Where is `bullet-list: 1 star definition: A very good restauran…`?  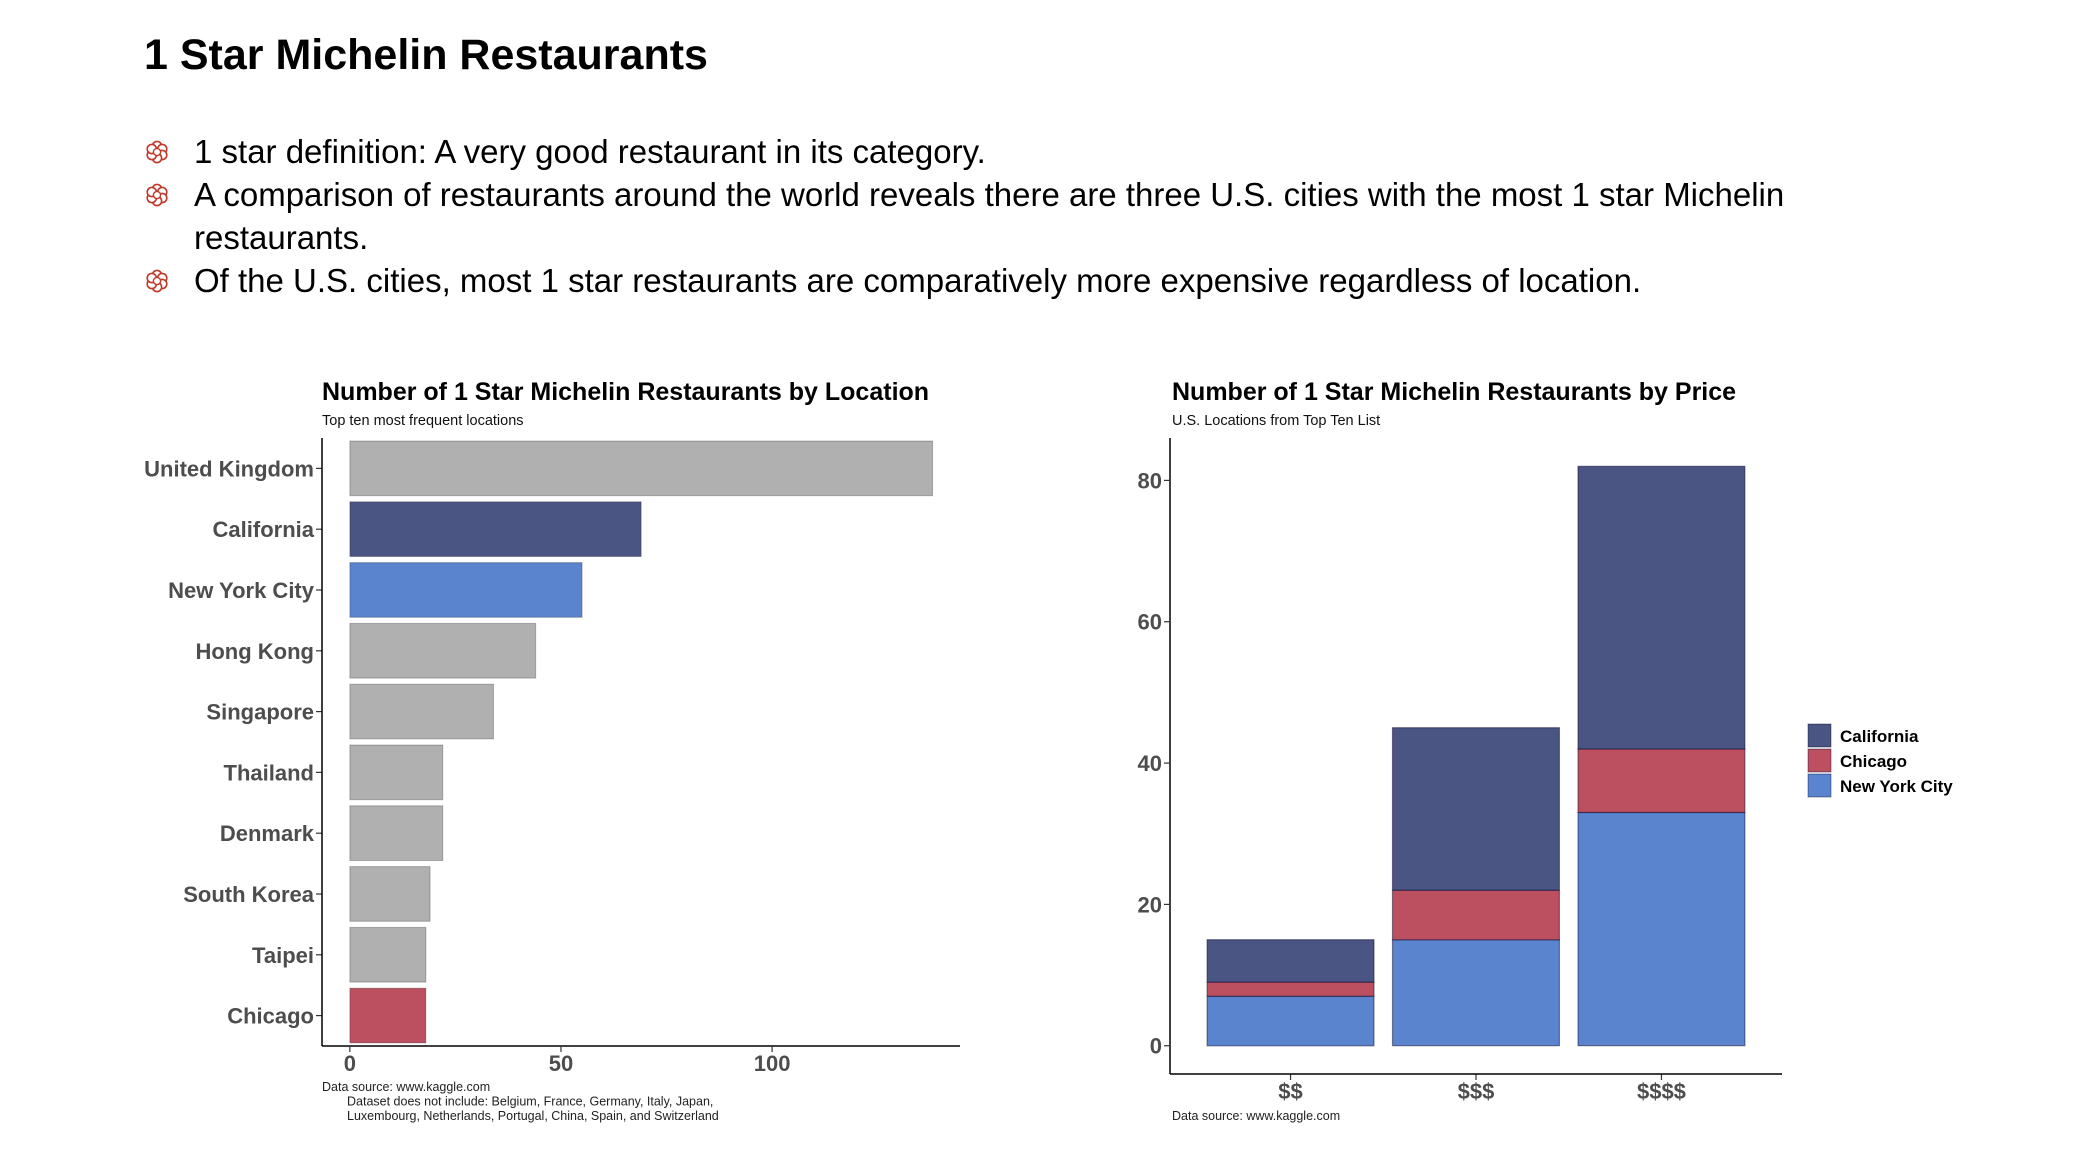 bullet-list: 1 star definition: A very good restauran… is located at coordinates (1044, 216).